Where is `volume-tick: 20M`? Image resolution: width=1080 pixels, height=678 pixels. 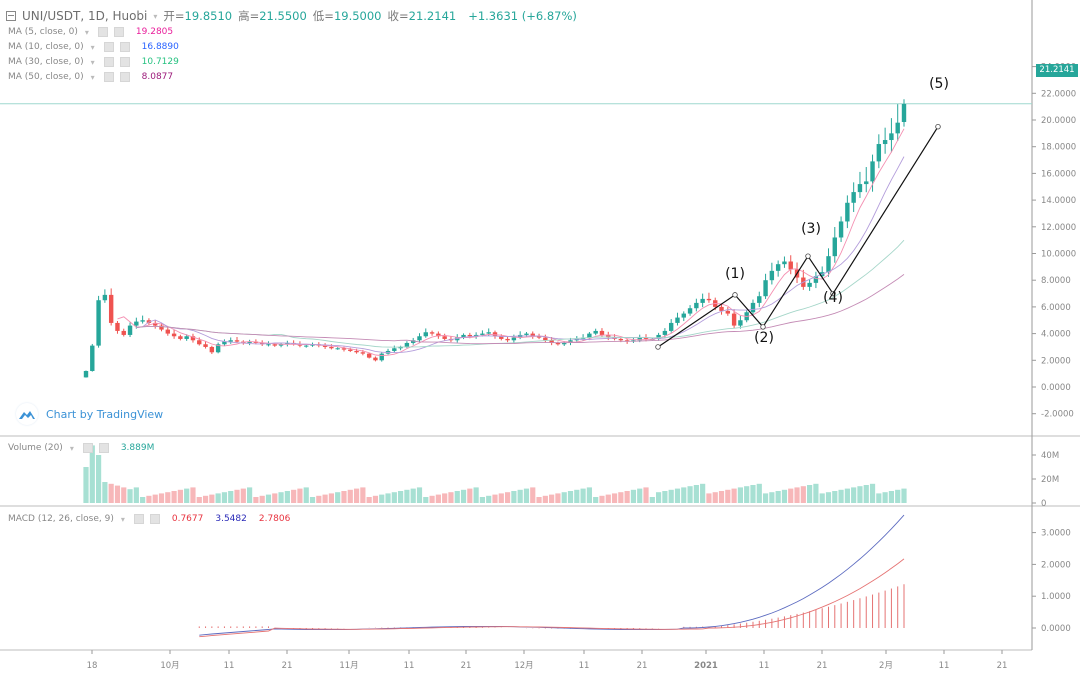 volume-tick: 20M is located at coordinates (1050, 480).